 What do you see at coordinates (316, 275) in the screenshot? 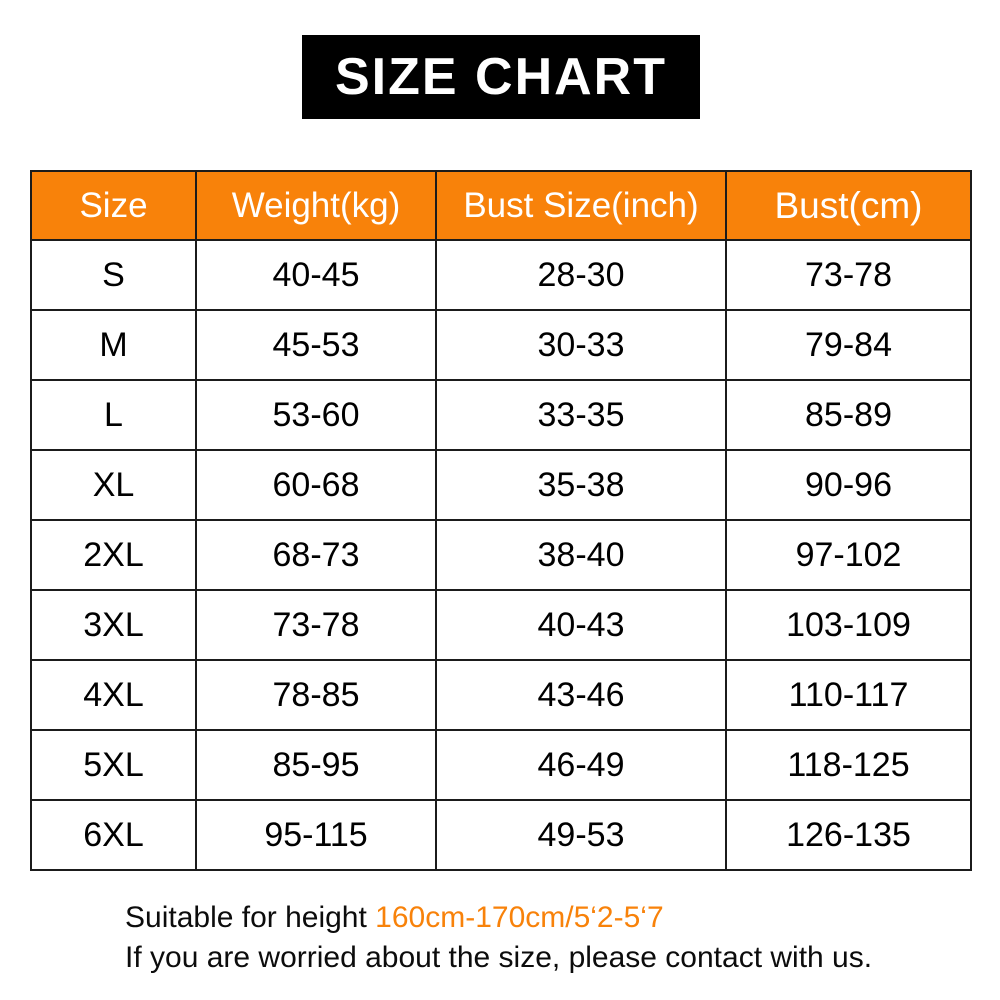
I see `cell-weight: 40-45` at bounding box center [316, 275].